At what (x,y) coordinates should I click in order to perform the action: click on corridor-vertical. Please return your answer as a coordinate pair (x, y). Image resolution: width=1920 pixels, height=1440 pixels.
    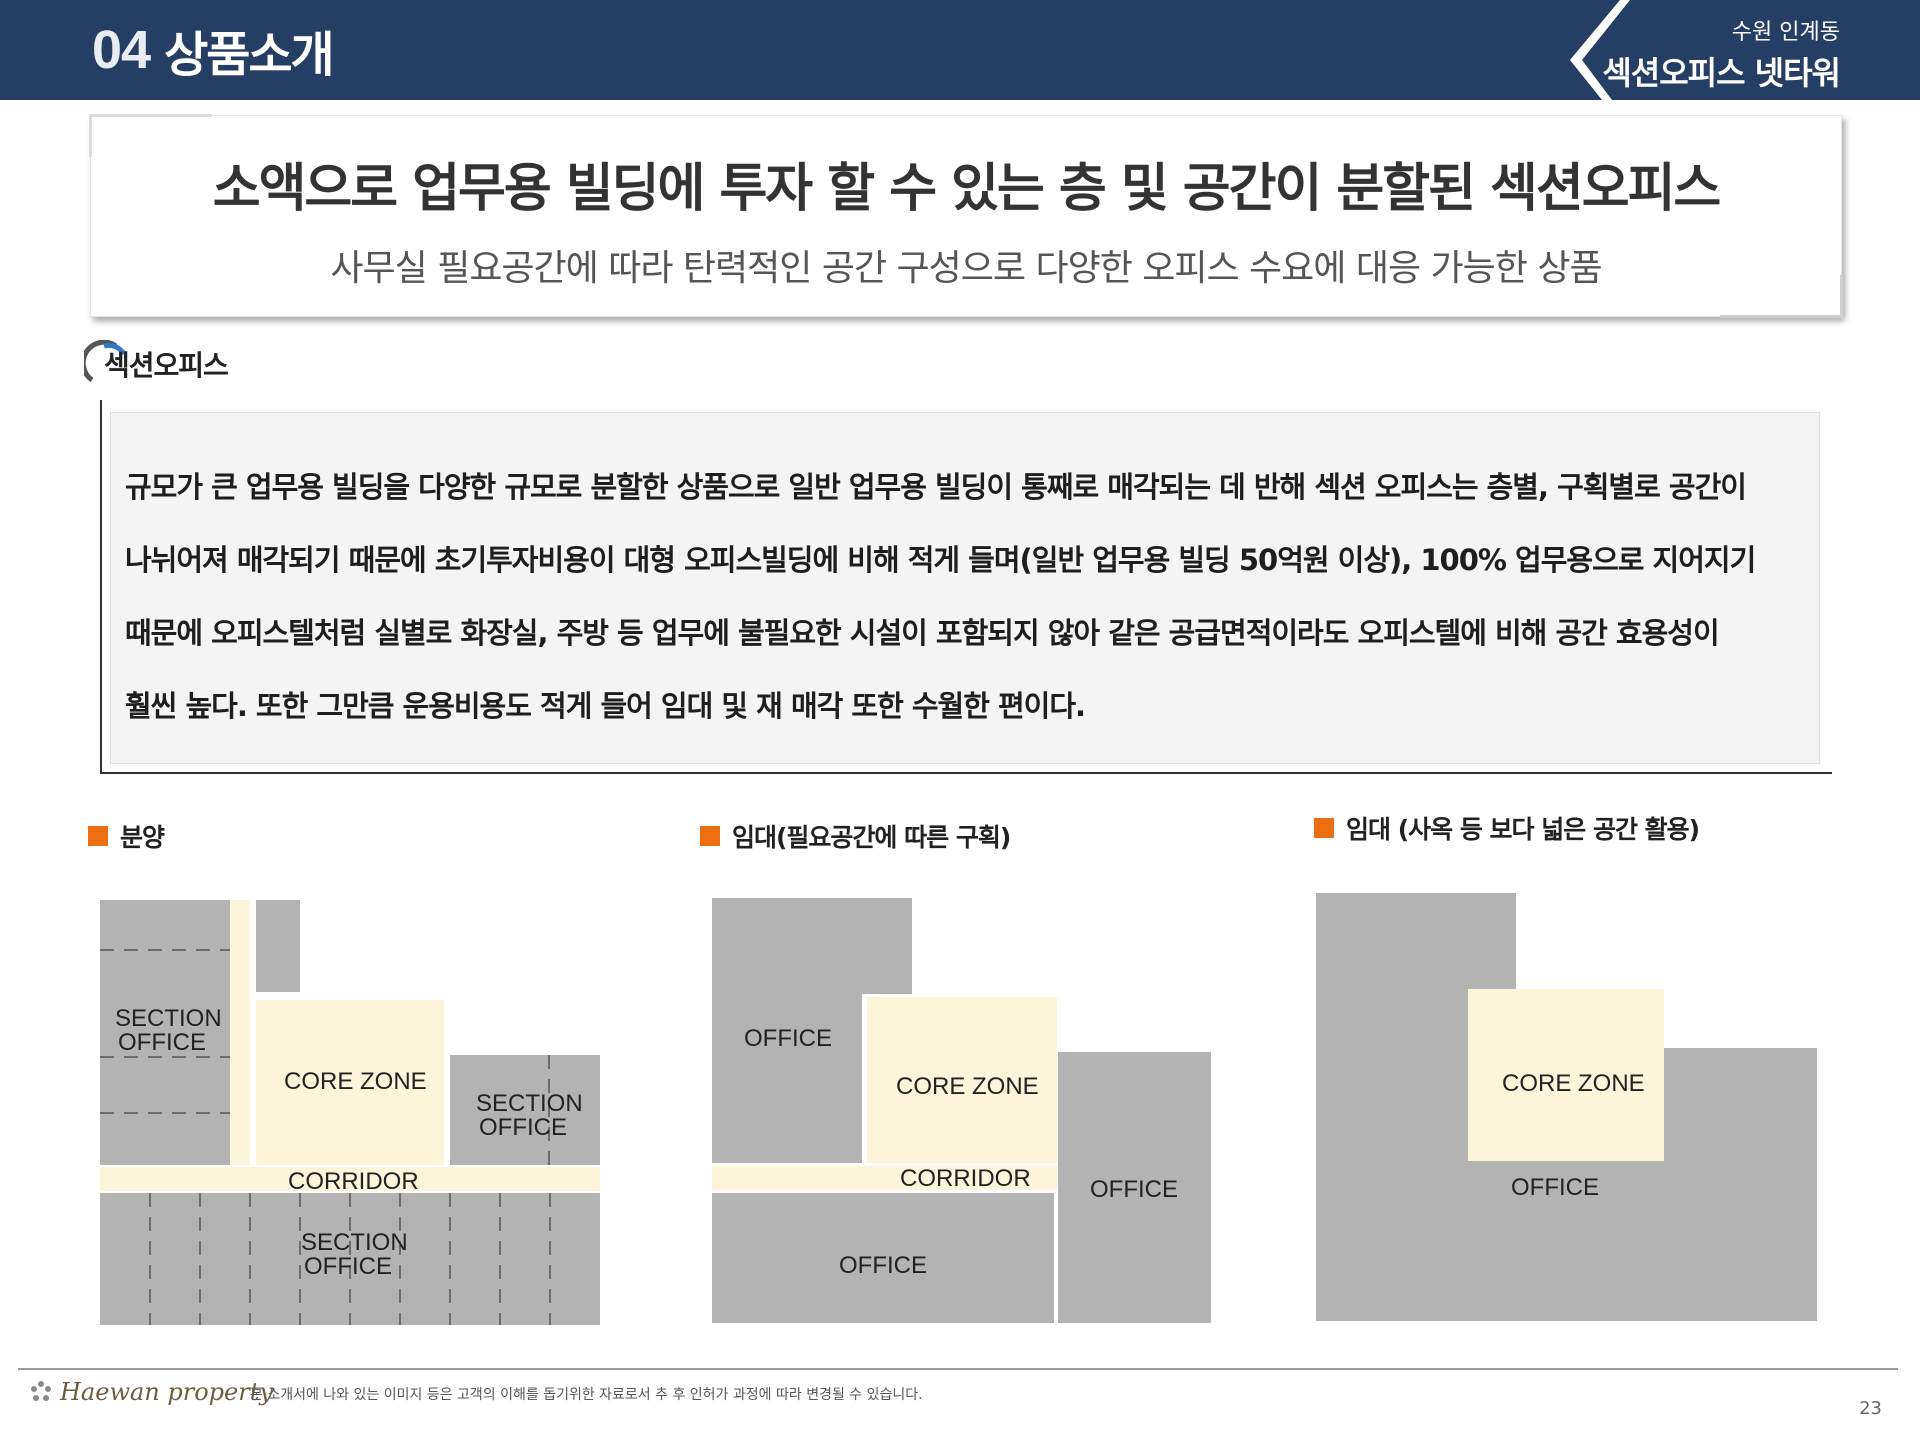
    Looking at the image, I should click on (240, 1032).